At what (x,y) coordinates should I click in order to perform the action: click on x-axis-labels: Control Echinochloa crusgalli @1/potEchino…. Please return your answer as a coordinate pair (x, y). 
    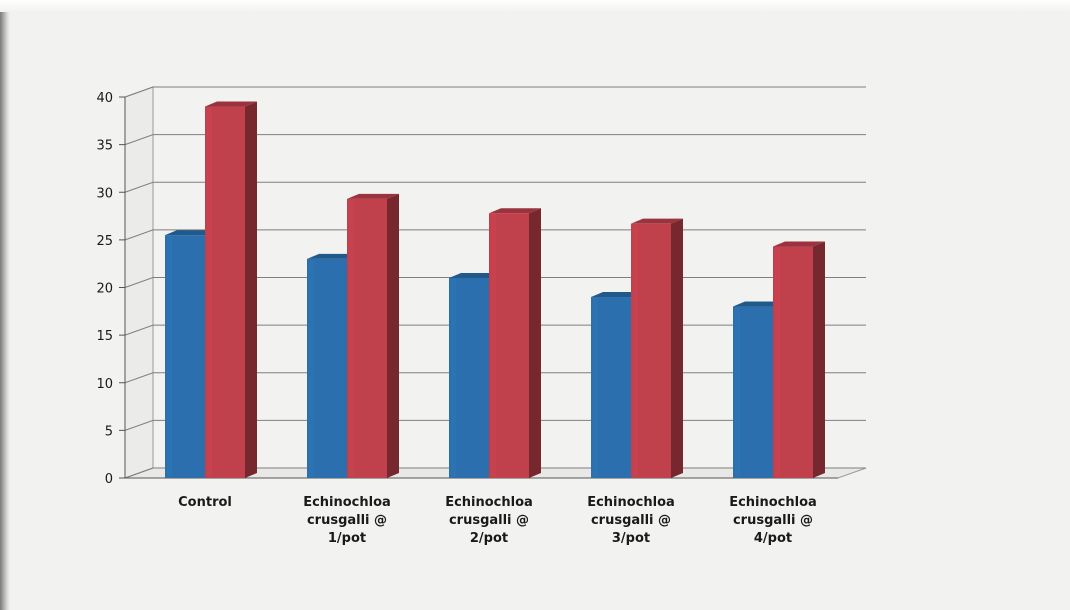
    Looking at the image, I should click on (497, 520).